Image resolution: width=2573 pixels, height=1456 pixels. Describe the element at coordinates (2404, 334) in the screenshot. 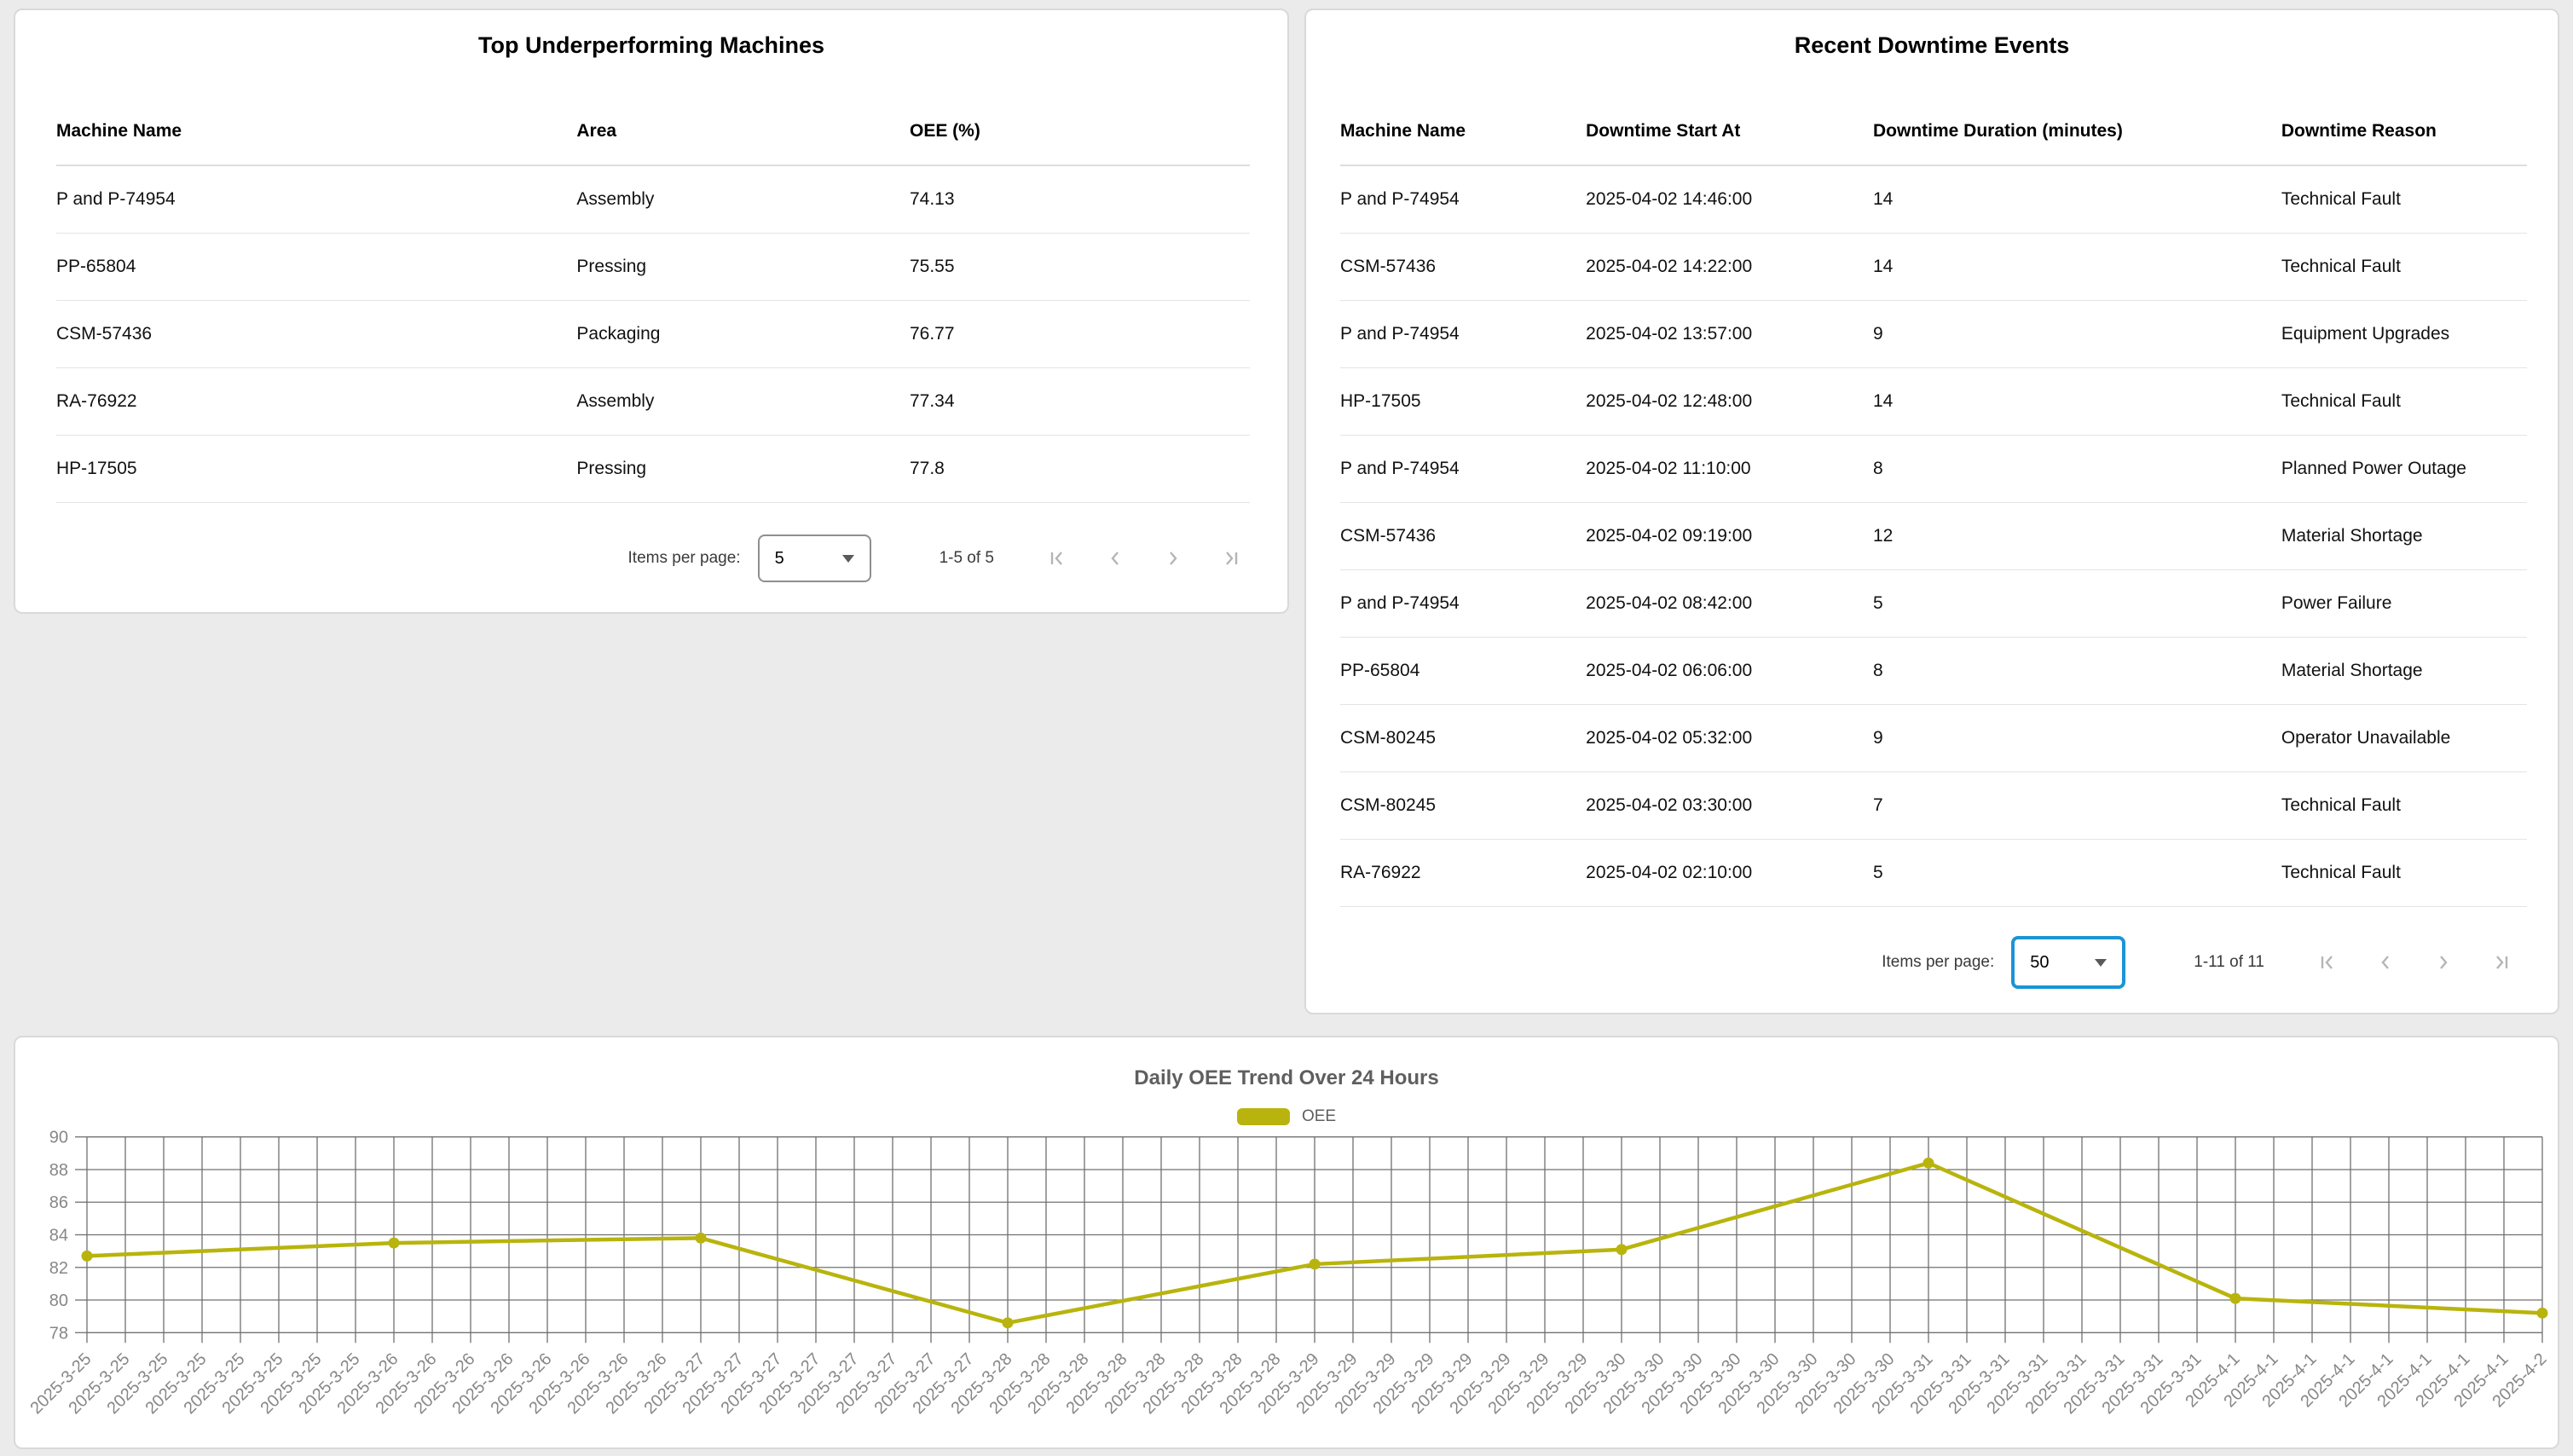

I see `table-cell: Equipment Upgrades` at that location.